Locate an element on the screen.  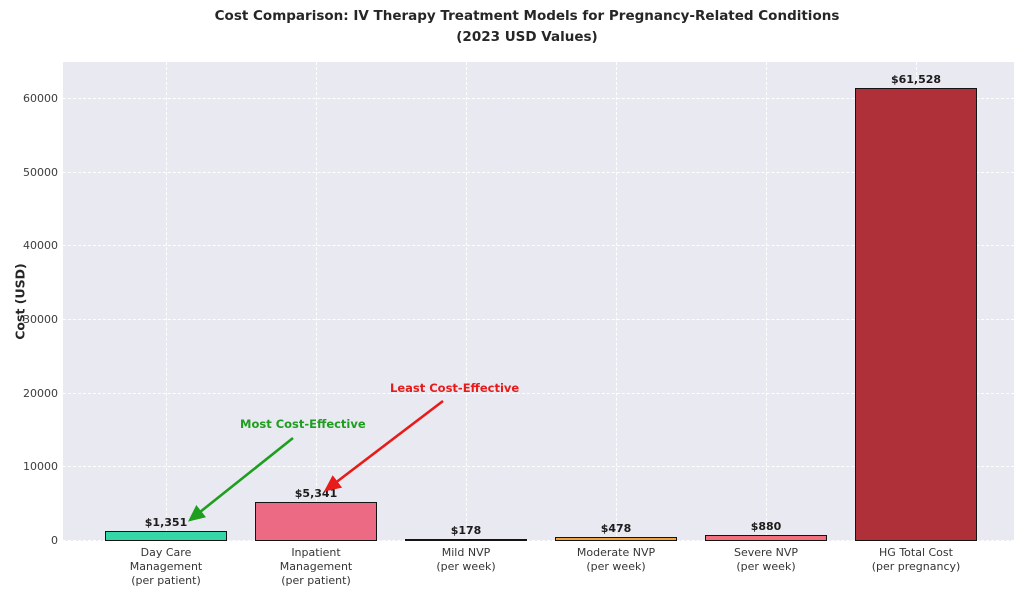
xtick-label-1: Inpatient Management (per patient) is located at coordinates (316, 566).